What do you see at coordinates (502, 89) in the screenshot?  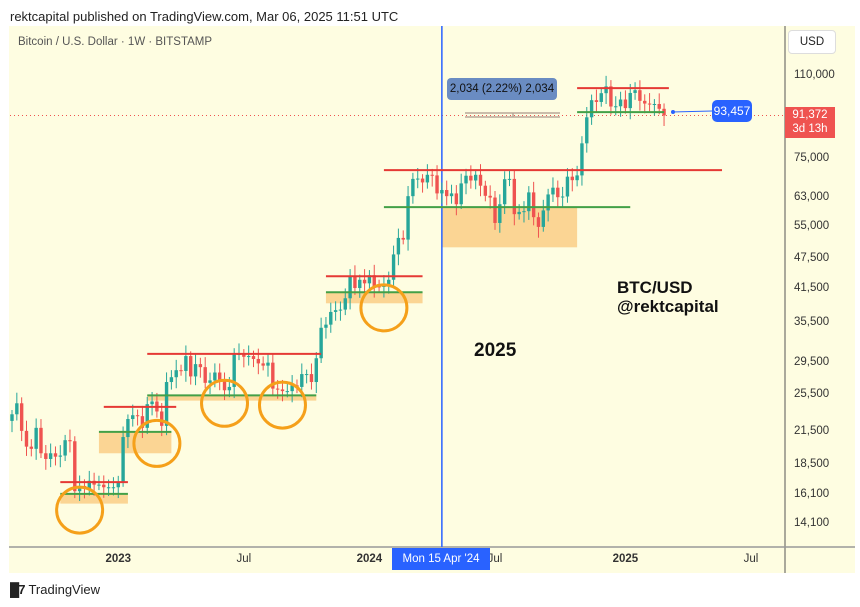 I see `measure-tooltip: 2,034 (2.22%) 2,034` at bounding box center [502, 89].